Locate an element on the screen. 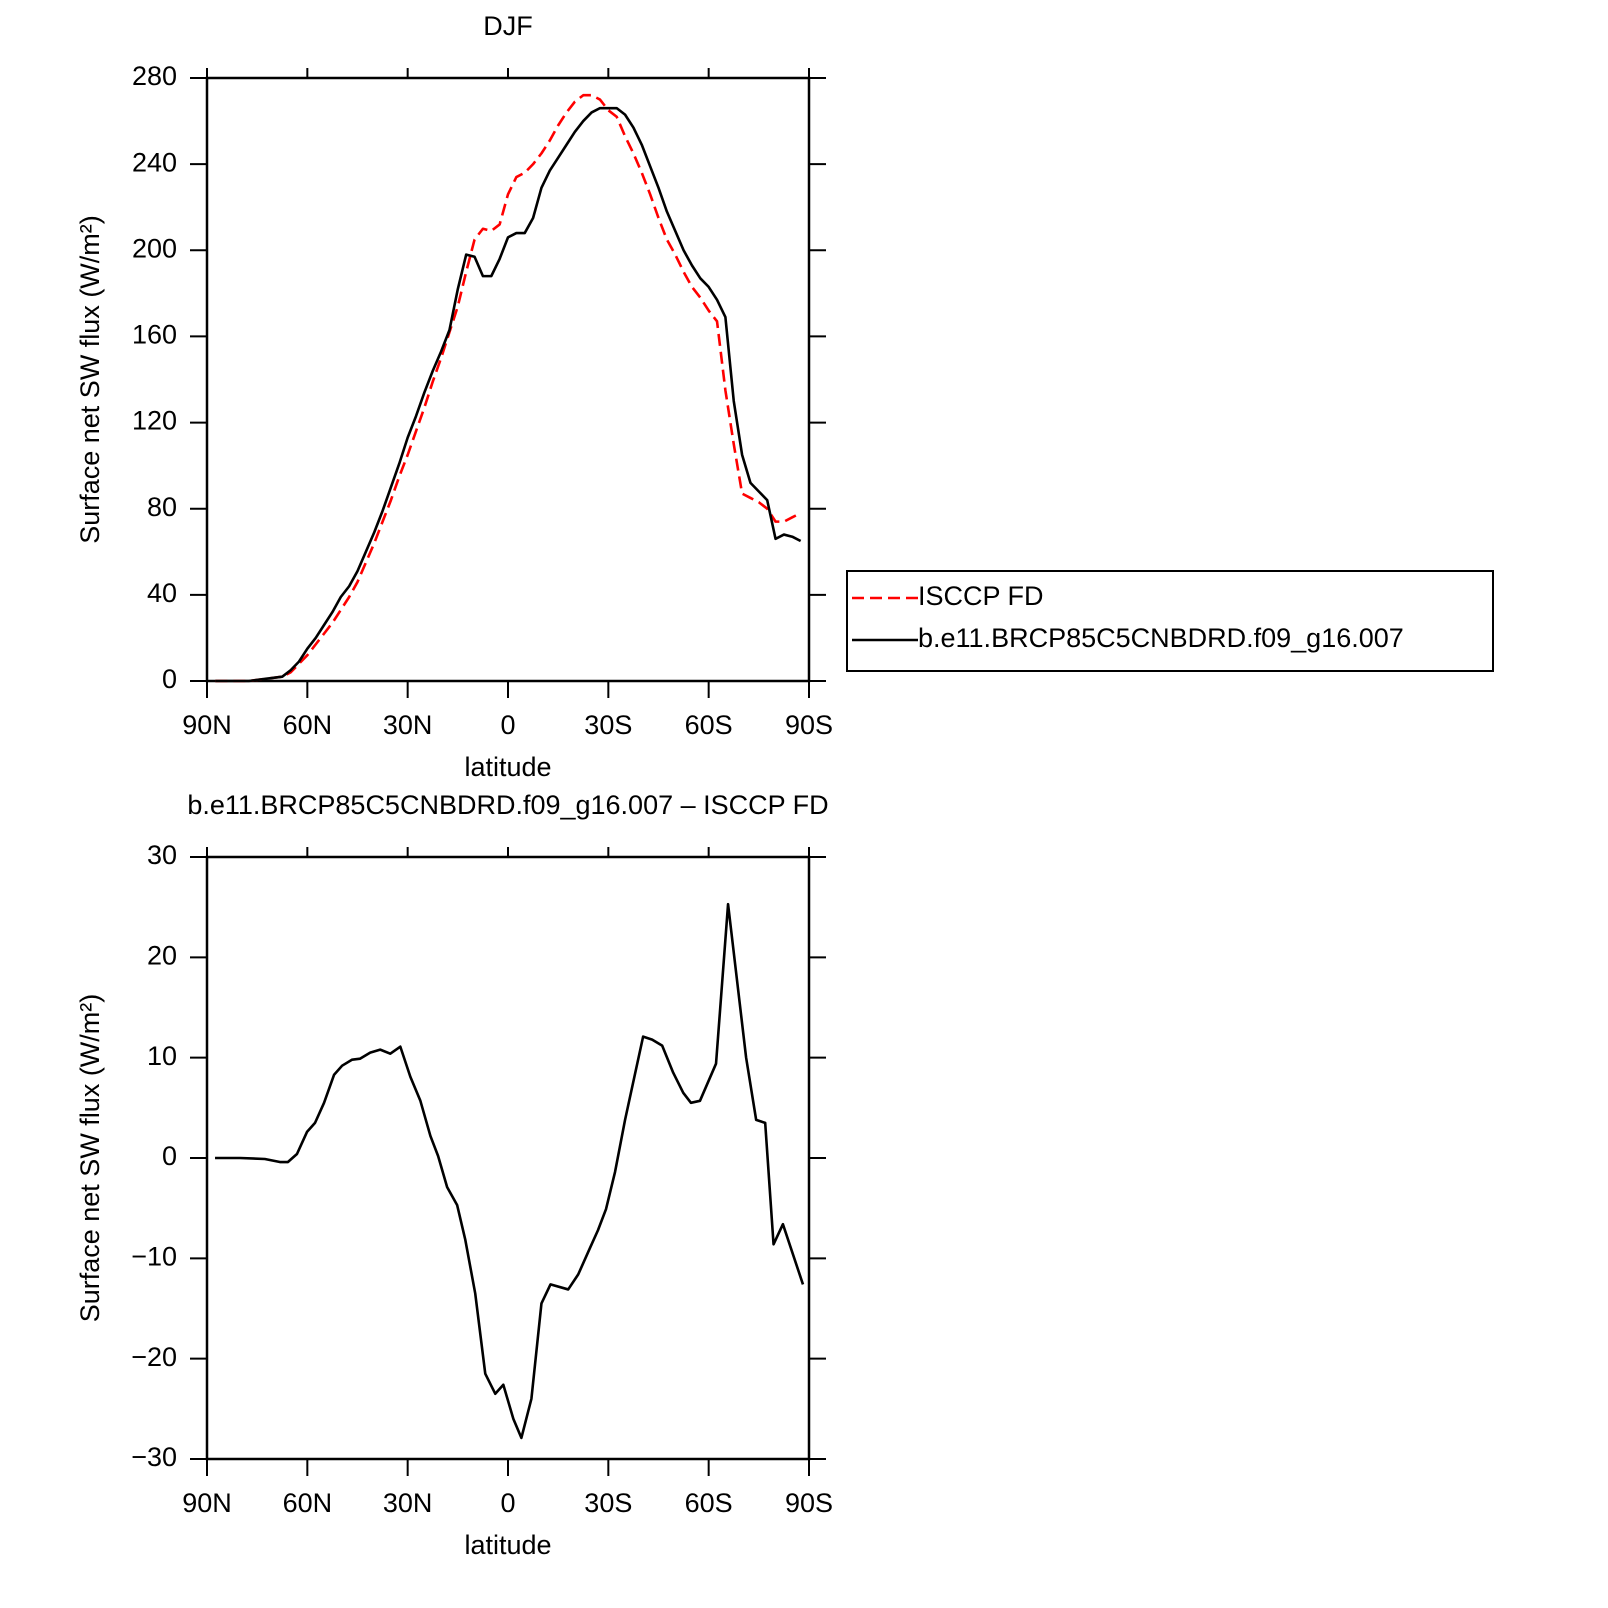 This screenshot has width=1608, height=1608. legend-box is located at coordinates (1170, 621).